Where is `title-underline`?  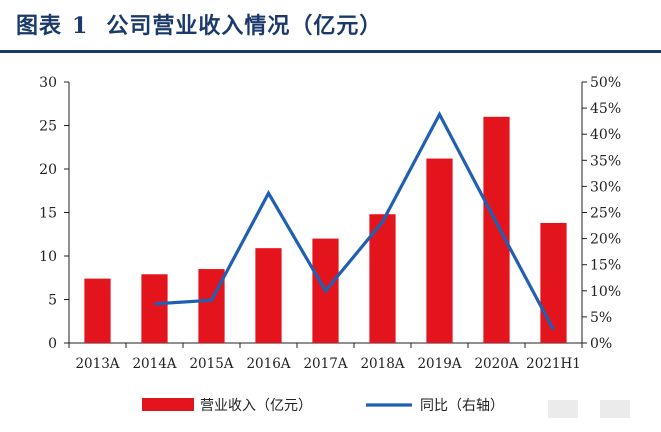 title-underline is located at coordinates (330, 51).